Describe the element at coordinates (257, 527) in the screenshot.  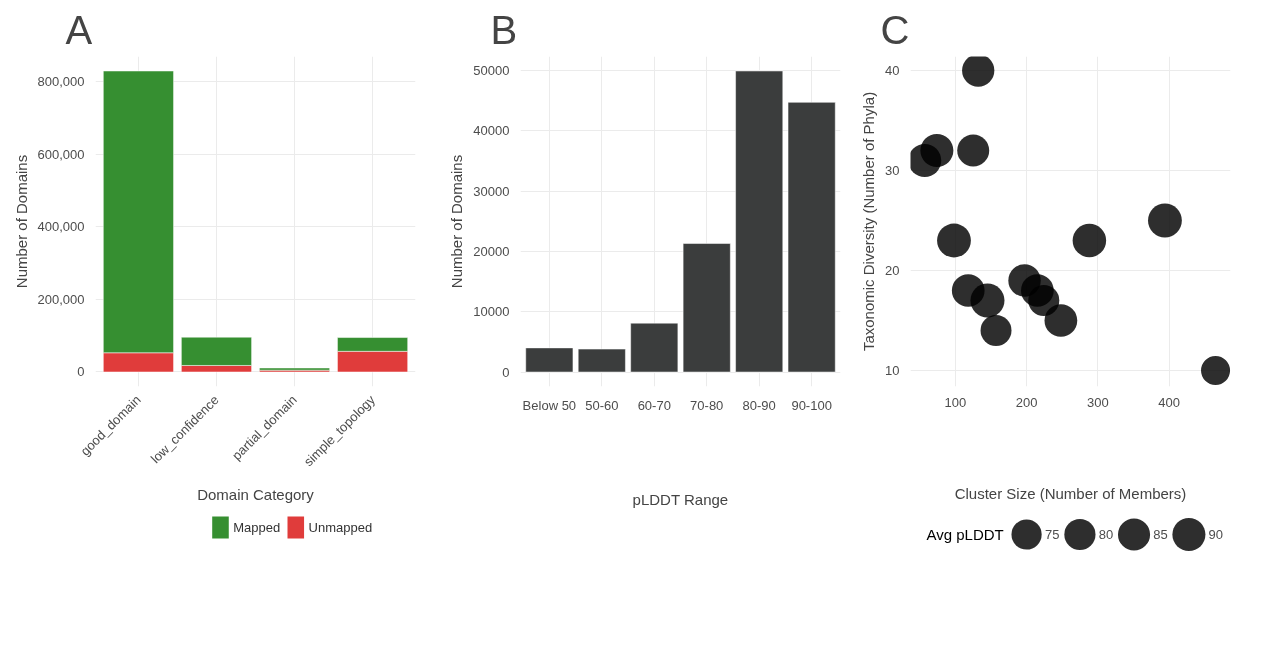
I see `legend-label: Mapped` at that location.